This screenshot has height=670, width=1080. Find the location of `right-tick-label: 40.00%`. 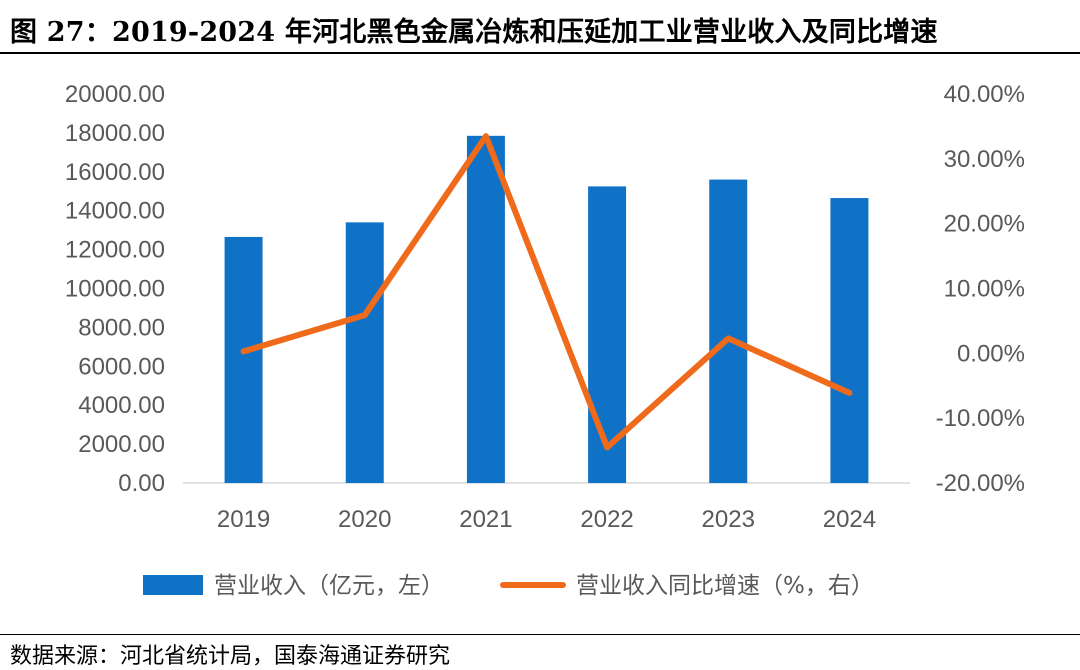

right-tick-label: 40.00% is located at coordinates (984, 94).